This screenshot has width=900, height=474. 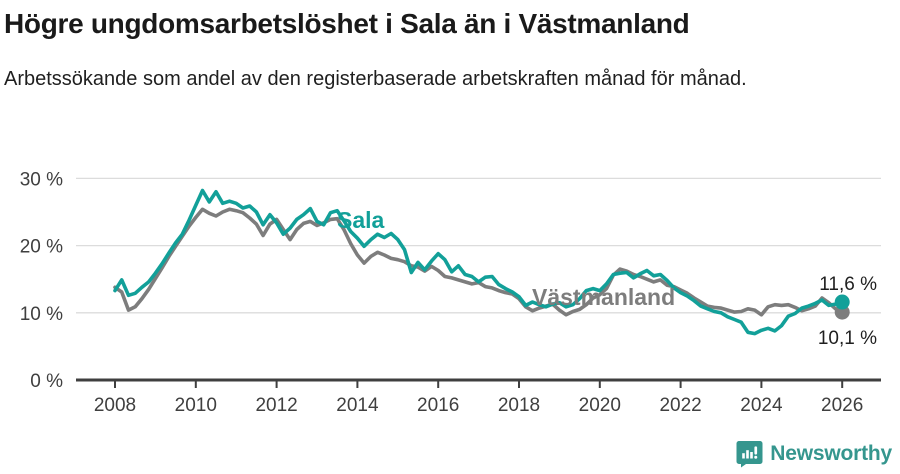 What do you see at coordinates (46, 381) in the screenshot?
I see `y-tick-label: 0 %` at bounding box center [46, 381].